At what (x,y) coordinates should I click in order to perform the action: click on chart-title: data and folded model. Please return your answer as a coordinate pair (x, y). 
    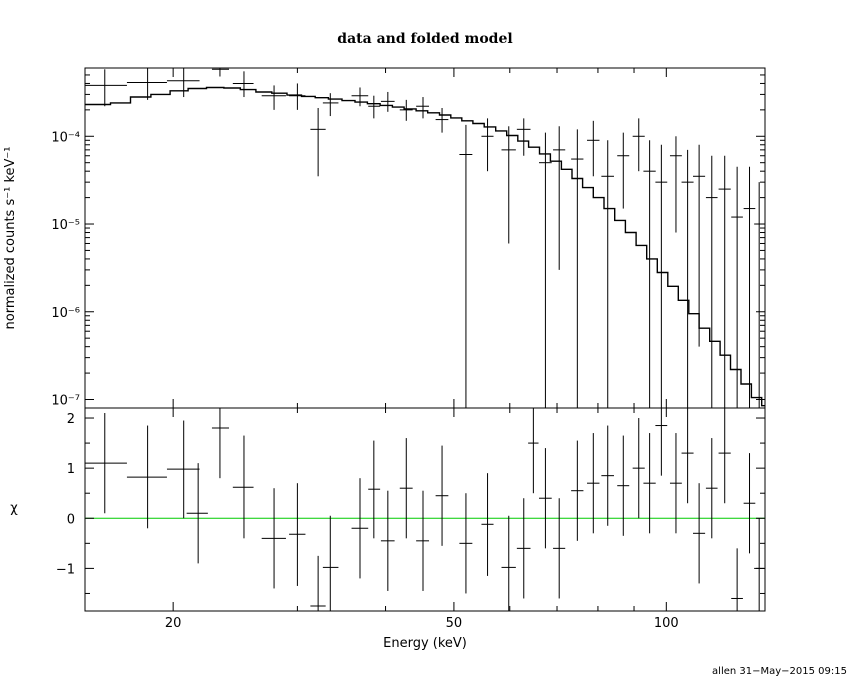
    Looking at the image, I should click on (424, 39).